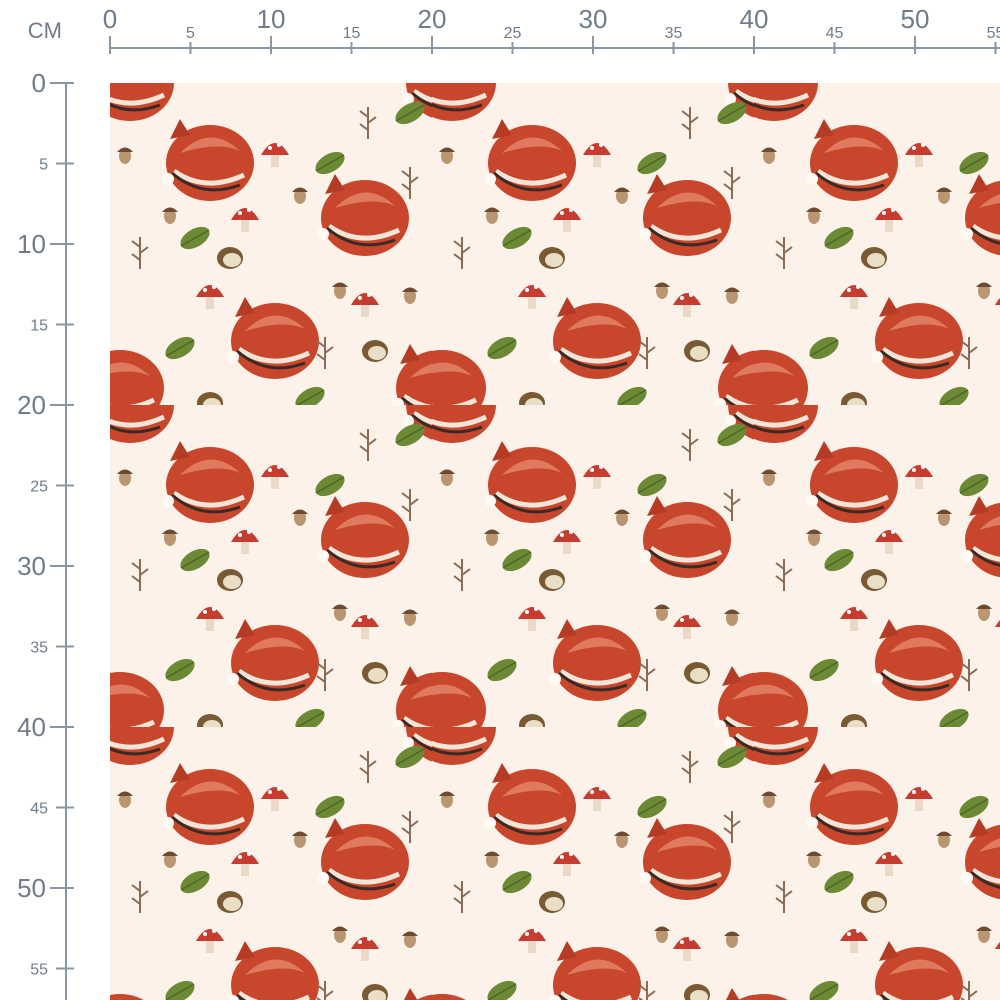 The height and width of the screenshot is (1000, 1000). What do you see at coordinates (993, 33) in the screenshot?
I see `x-tick-label: 55` at bounding box center [993, 33].